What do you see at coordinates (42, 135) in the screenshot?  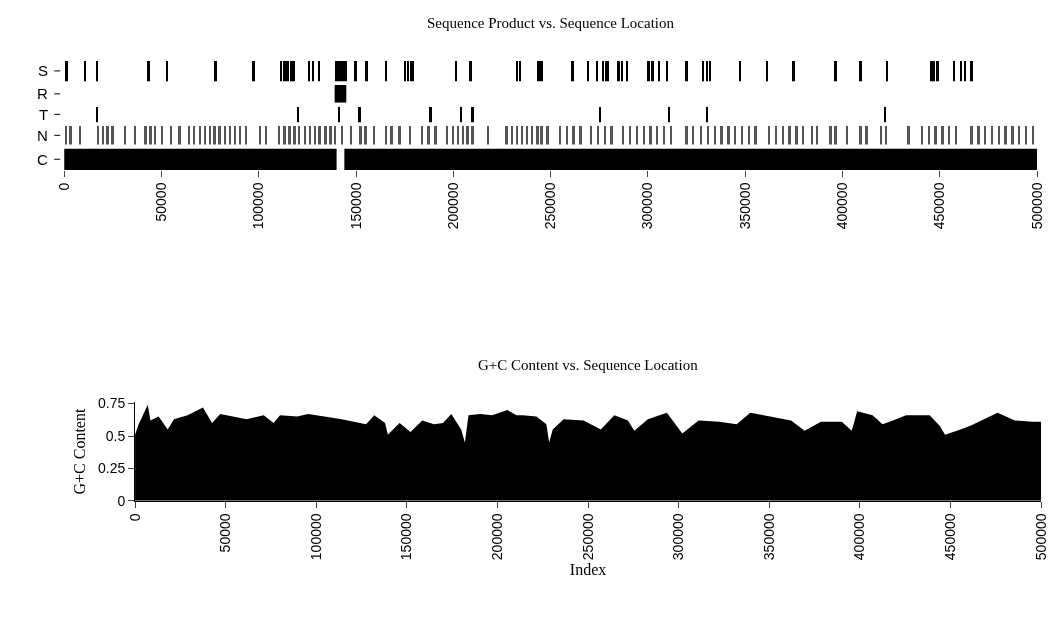 I see `y-axis-title: N` at bounding box center [42, 135].